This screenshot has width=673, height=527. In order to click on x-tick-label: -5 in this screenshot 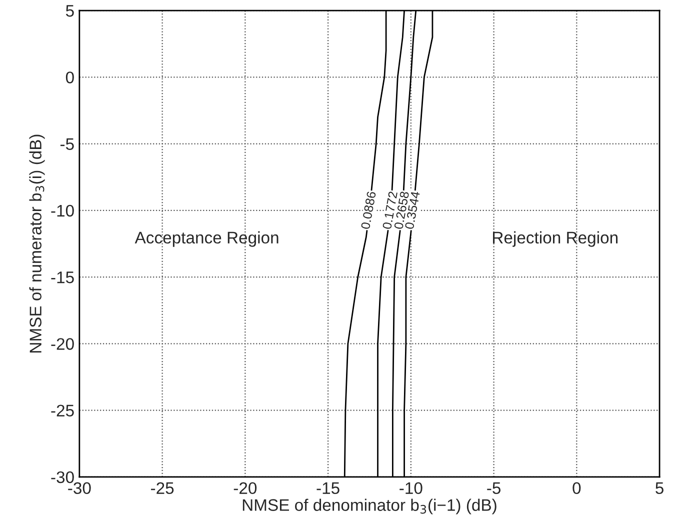, I will do `click(493, 488)`.